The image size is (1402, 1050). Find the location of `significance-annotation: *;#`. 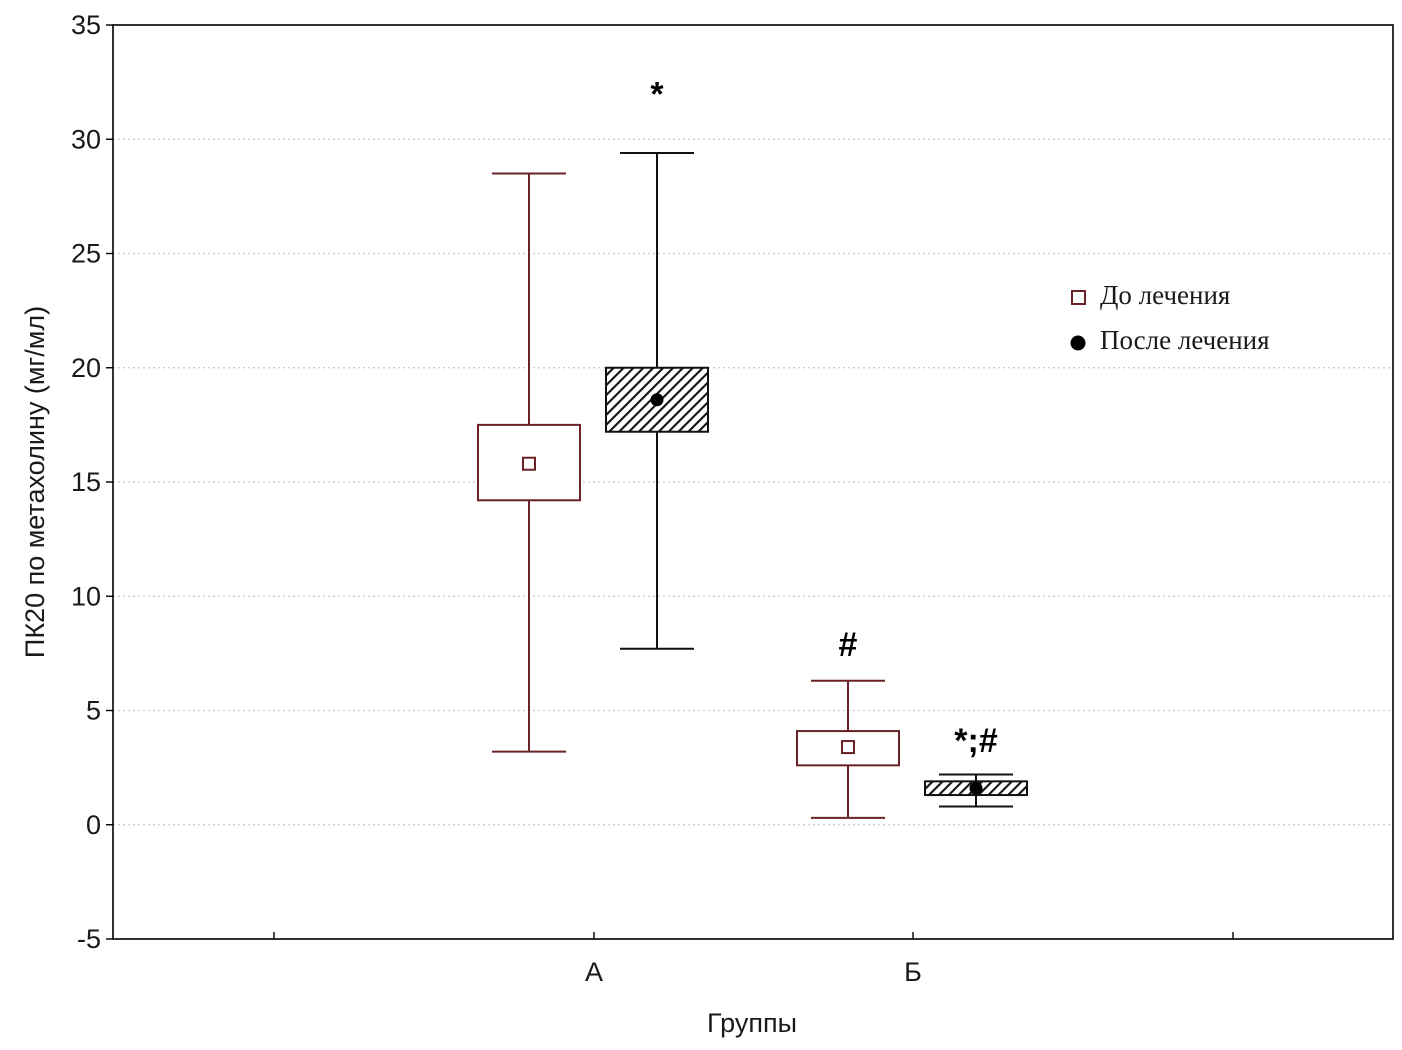

significance-annotation: *;# is located at coordinates (976, 741).